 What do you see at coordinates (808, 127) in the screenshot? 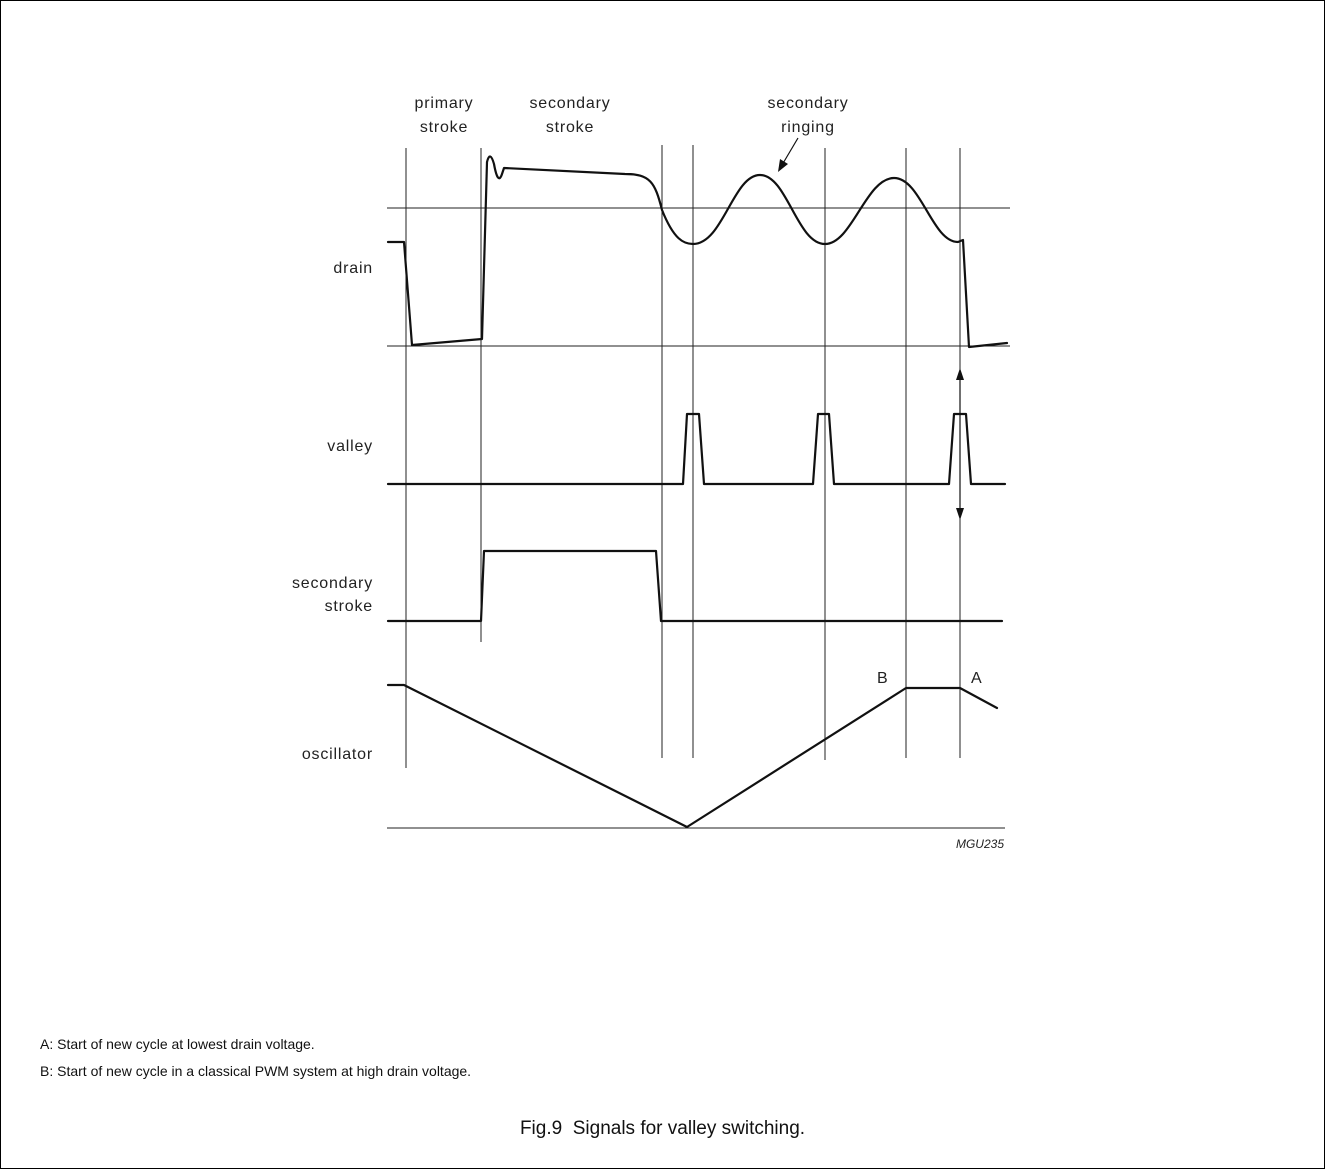
I see `label-secondary-ringing-line2: ringing` at bounding box center [808, 127].